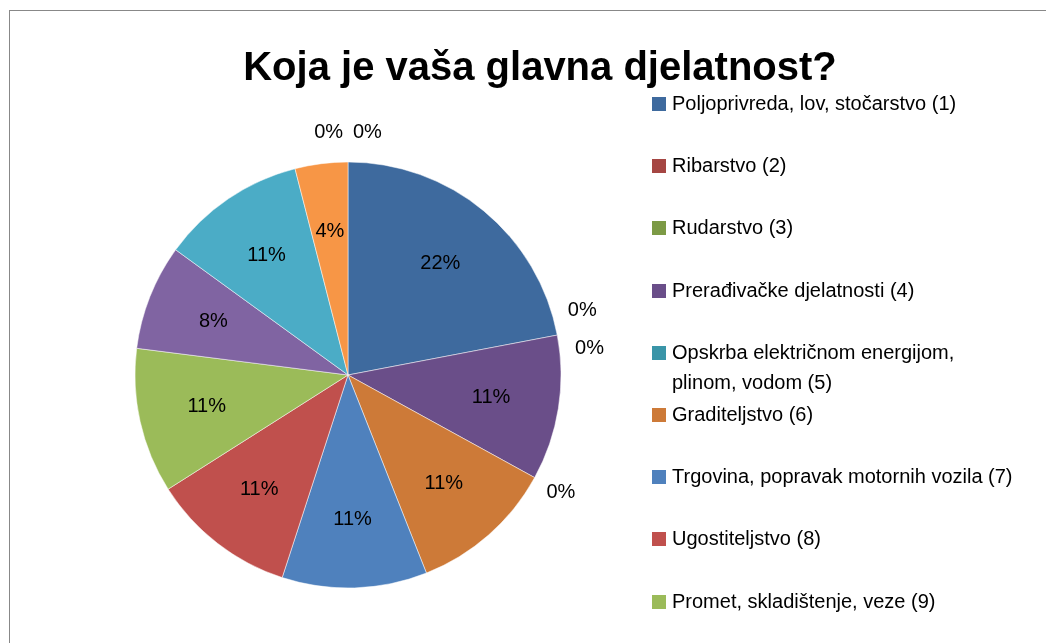 The height and width of the screenshot is (643, 1046). Describe the element at coordinates (793, 289) in the screenshot. I see `legend-label: Prerađivačke djelatnosti (4)` at that location.